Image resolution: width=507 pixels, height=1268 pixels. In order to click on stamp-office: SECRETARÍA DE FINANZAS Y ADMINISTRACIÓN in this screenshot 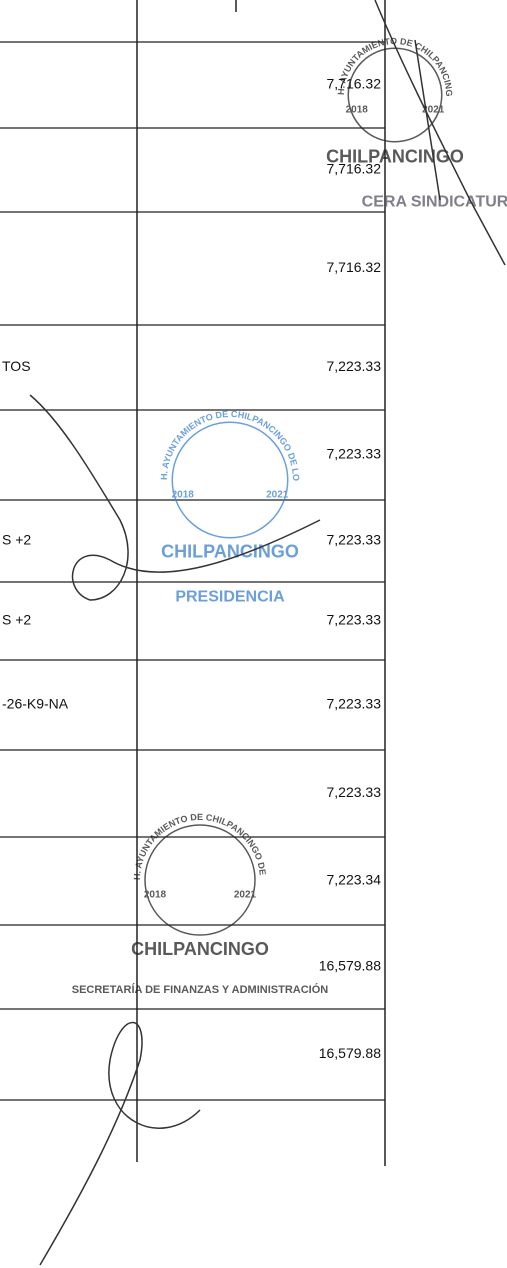, I will do `click(200, 989)`.